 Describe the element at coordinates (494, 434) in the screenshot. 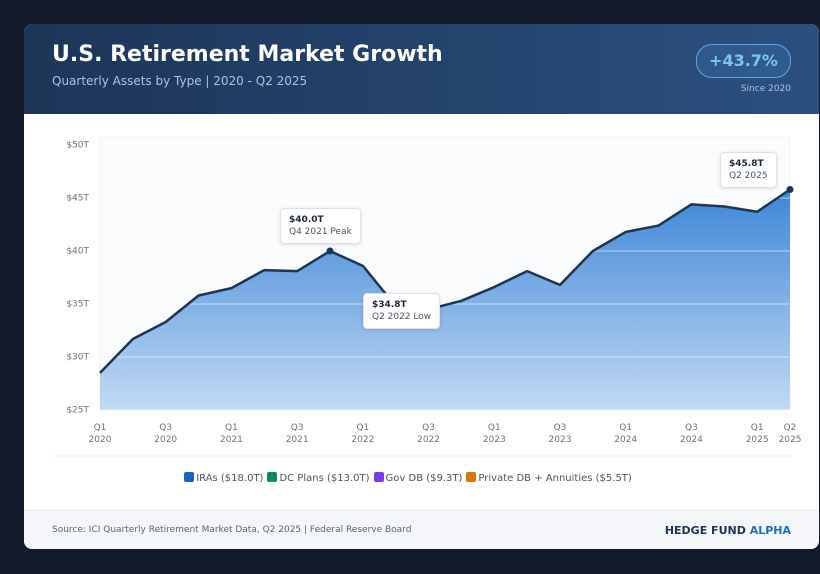

I see `x-tick-label: Q1 2023` at that location.